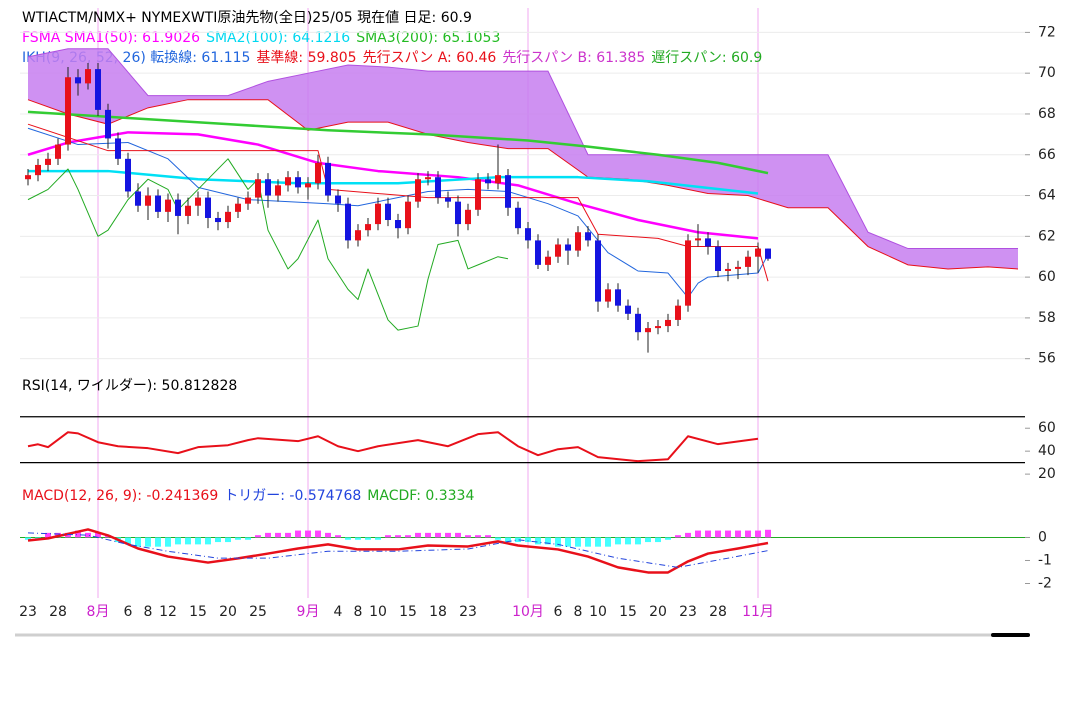  Describe the element at coordinates (758, 612) in the screenshot. I see `x-tick-label: 11月` at that location.